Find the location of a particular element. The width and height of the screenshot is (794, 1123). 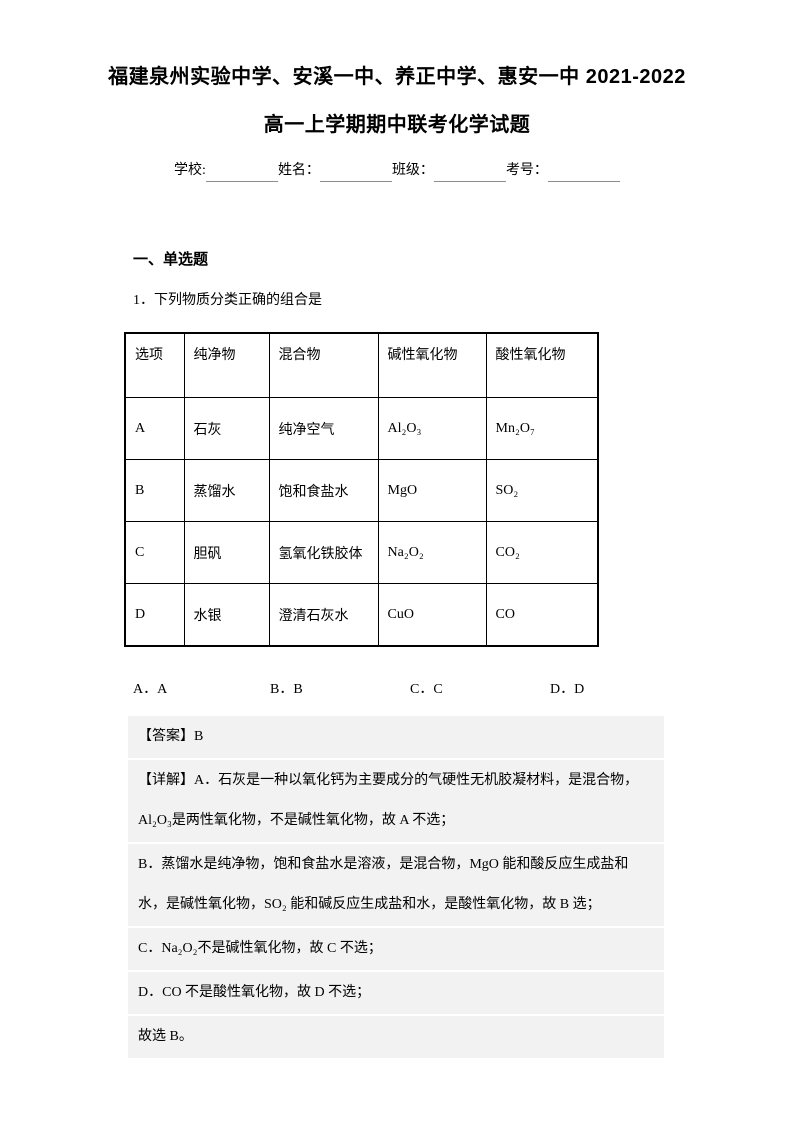

name-blank is located at coordinates (355, 172).